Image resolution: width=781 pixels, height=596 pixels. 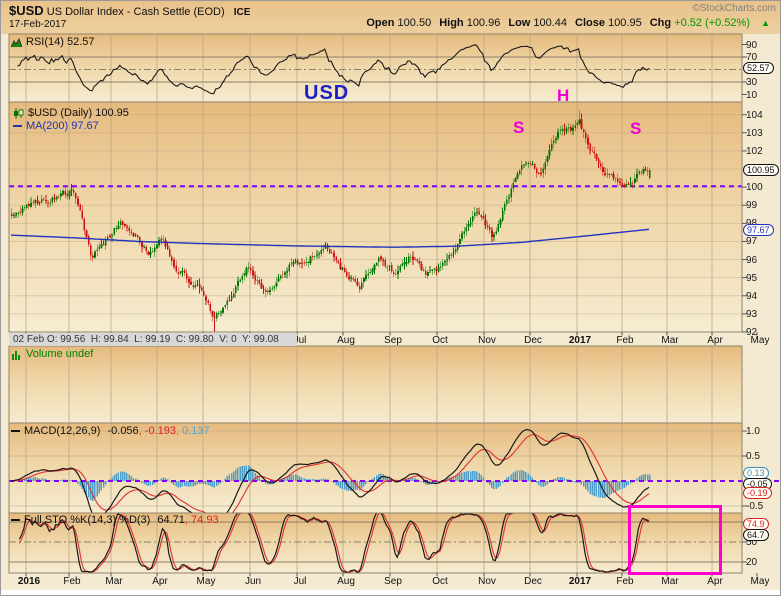 I want to click on rsi-panel, so click(x=375, y=68).